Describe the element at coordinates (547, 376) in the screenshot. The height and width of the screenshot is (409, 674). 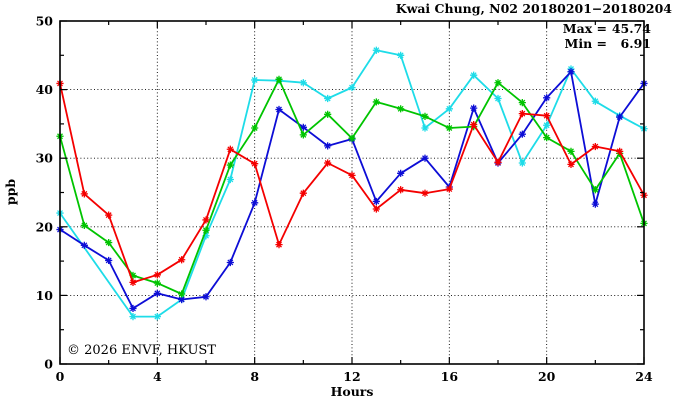
I see `x-tick-label: 20` at that location.